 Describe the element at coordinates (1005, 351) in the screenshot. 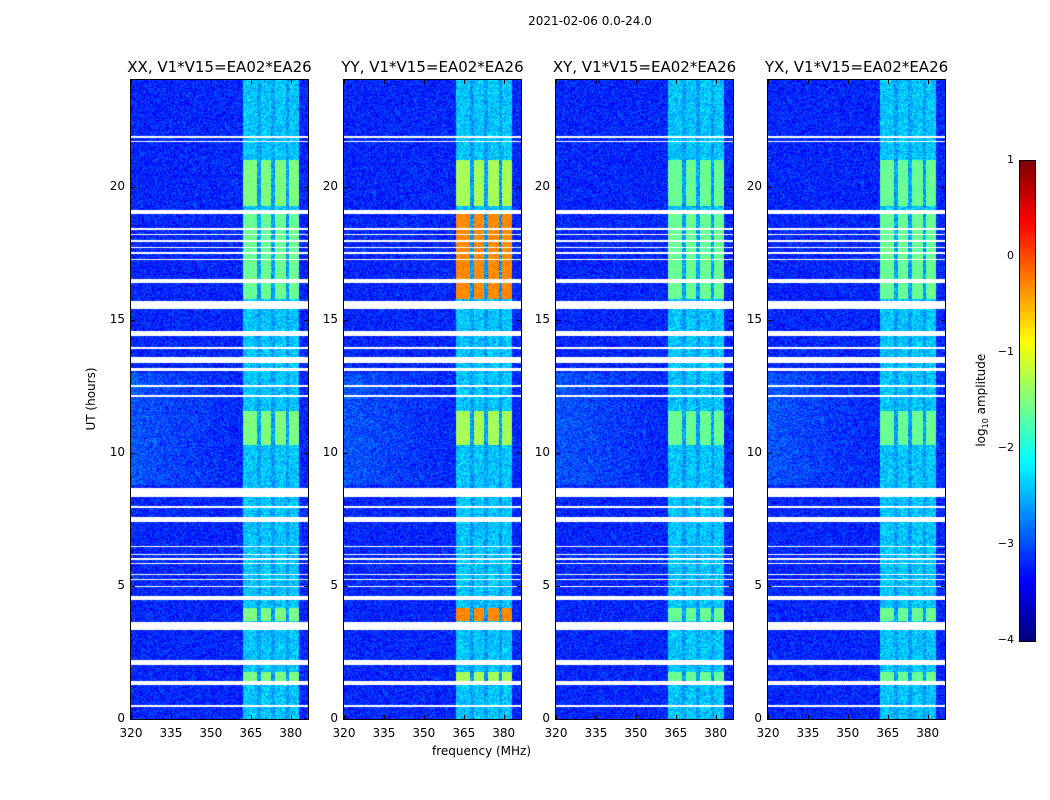

I see `colorbar-tick-label: −1` at that location.